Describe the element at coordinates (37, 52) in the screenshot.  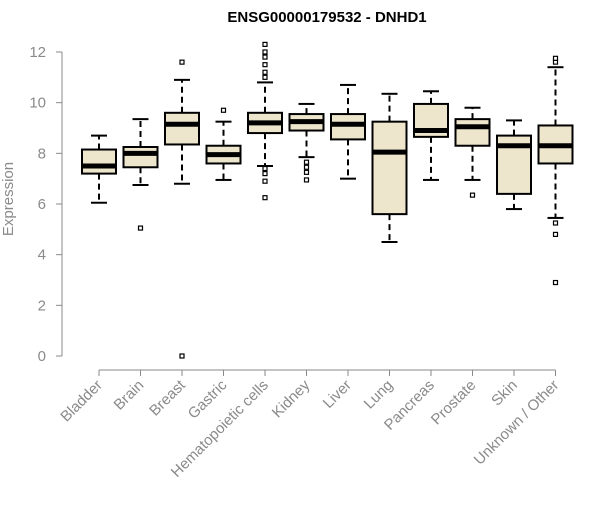
I see `y-tick-label: 12` at that location.